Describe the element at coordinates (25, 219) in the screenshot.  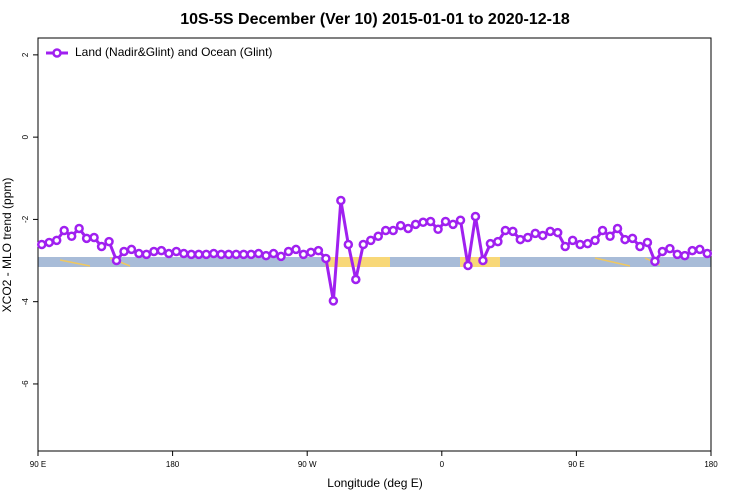
I see `y-tick-label: -2` at that location.